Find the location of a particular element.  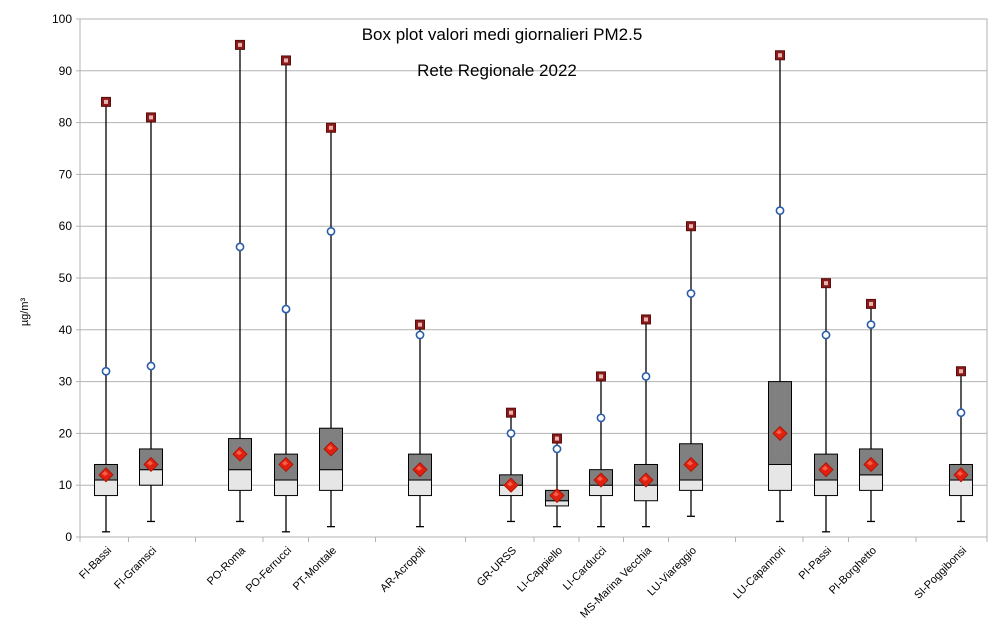

x-category-label: SI-Poggibonsi is located at coordinates (940, 573).